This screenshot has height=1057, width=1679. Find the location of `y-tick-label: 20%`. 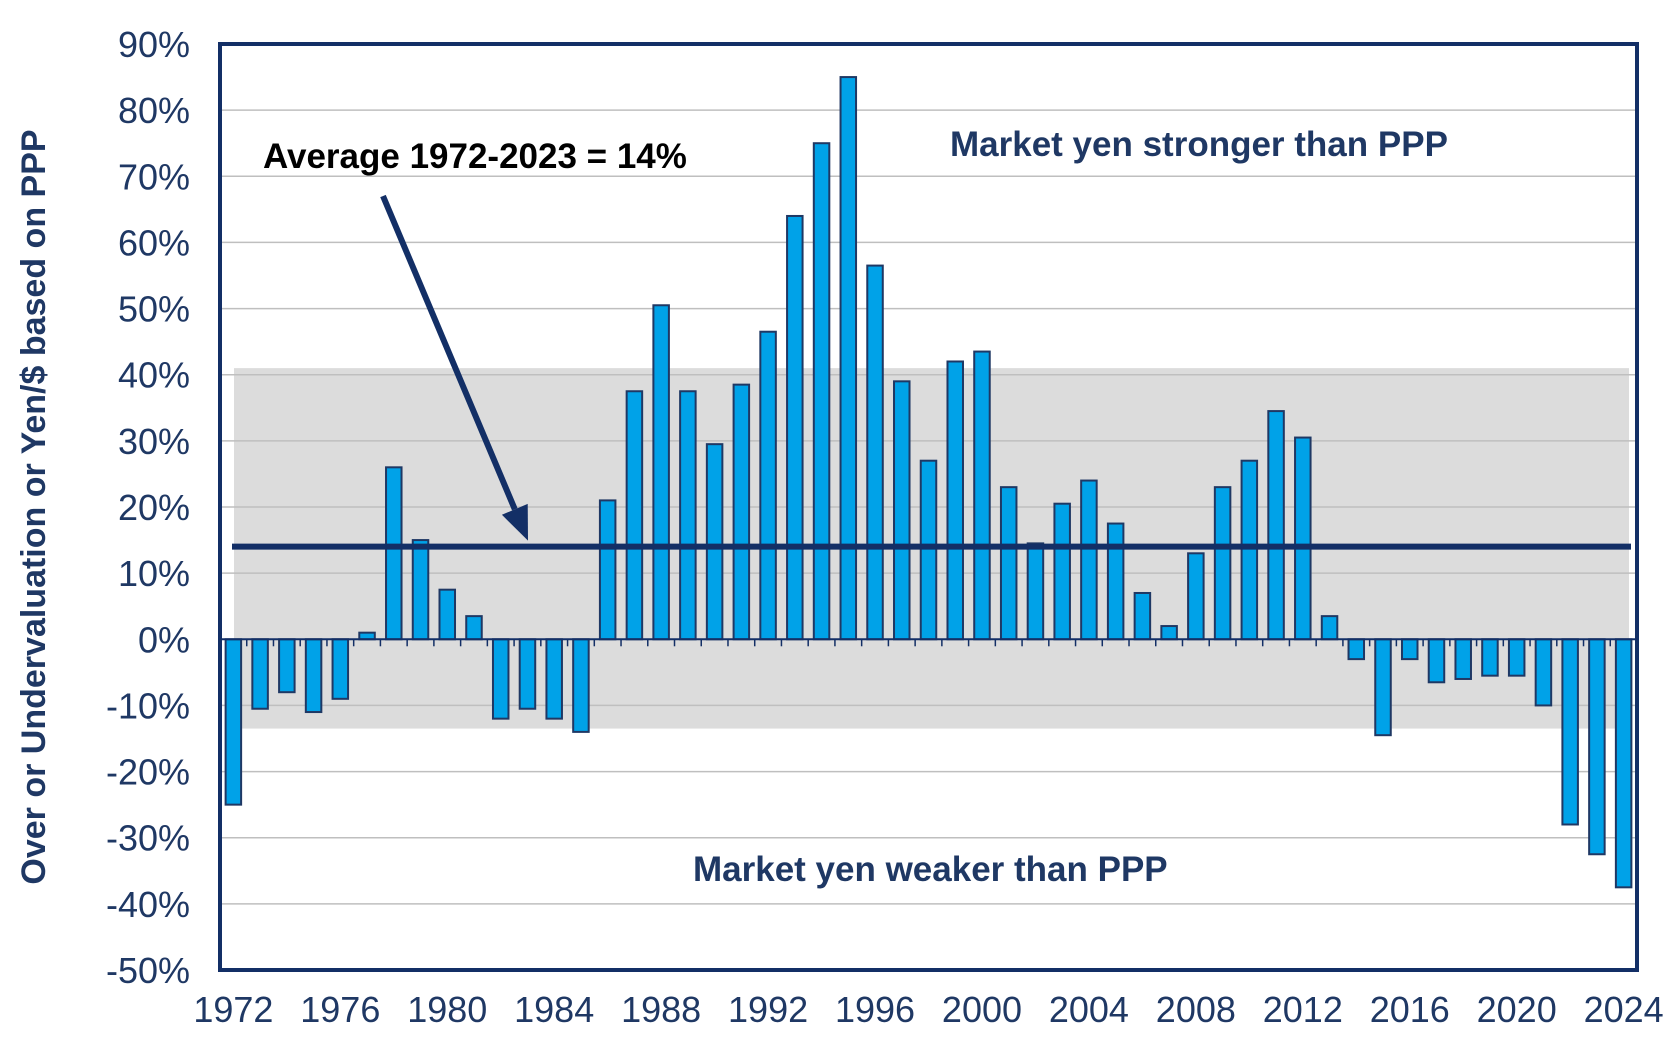

y-tick-label: 20% is located at coordinates (154, 507).